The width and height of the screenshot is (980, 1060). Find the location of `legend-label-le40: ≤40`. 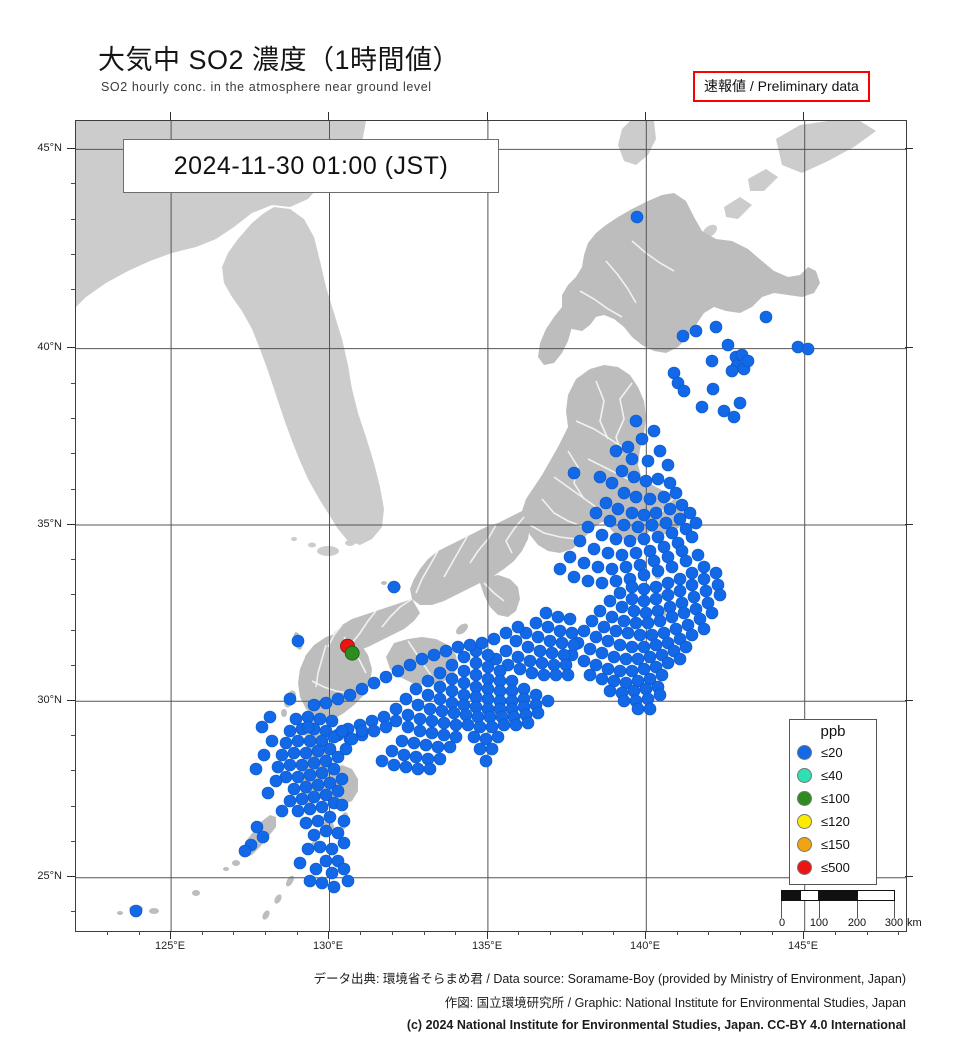

legend-label-le40: ≤40 is located at coordinates (832, 775).